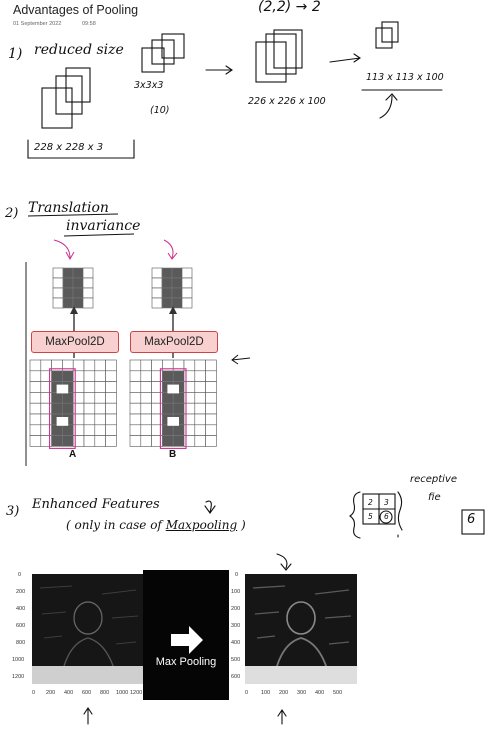 The height and width of the screenshot is (748, 489). I want to click on right-ytick-3: 300, so click(235, 626).